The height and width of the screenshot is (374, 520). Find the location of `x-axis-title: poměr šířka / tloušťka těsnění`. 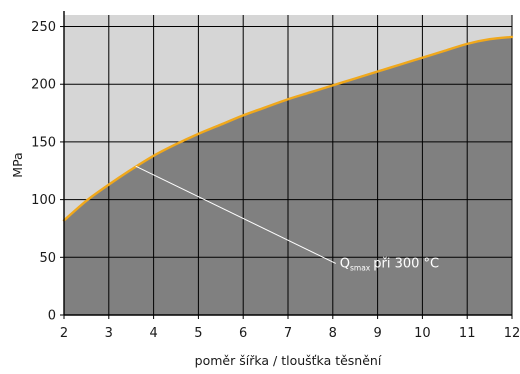

x-axis-title: poměr šířka / tloušťka těsnění is located at coordinates (288, 360).